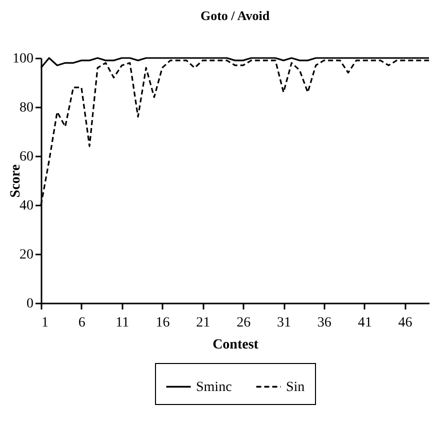 This screenshot has height=438, width=439. I want to click on x-tick-label: 46, so click(405, 323).